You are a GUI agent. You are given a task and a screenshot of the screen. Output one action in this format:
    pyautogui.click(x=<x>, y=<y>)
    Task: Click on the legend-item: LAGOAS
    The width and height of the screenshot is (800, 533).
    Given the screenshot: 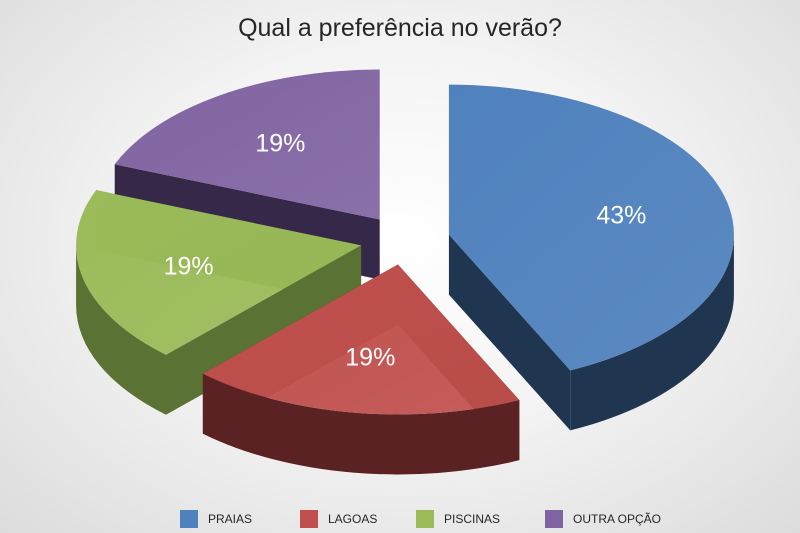 What is the action you would take?
    pyautogui.click(x=338, y=519)
    